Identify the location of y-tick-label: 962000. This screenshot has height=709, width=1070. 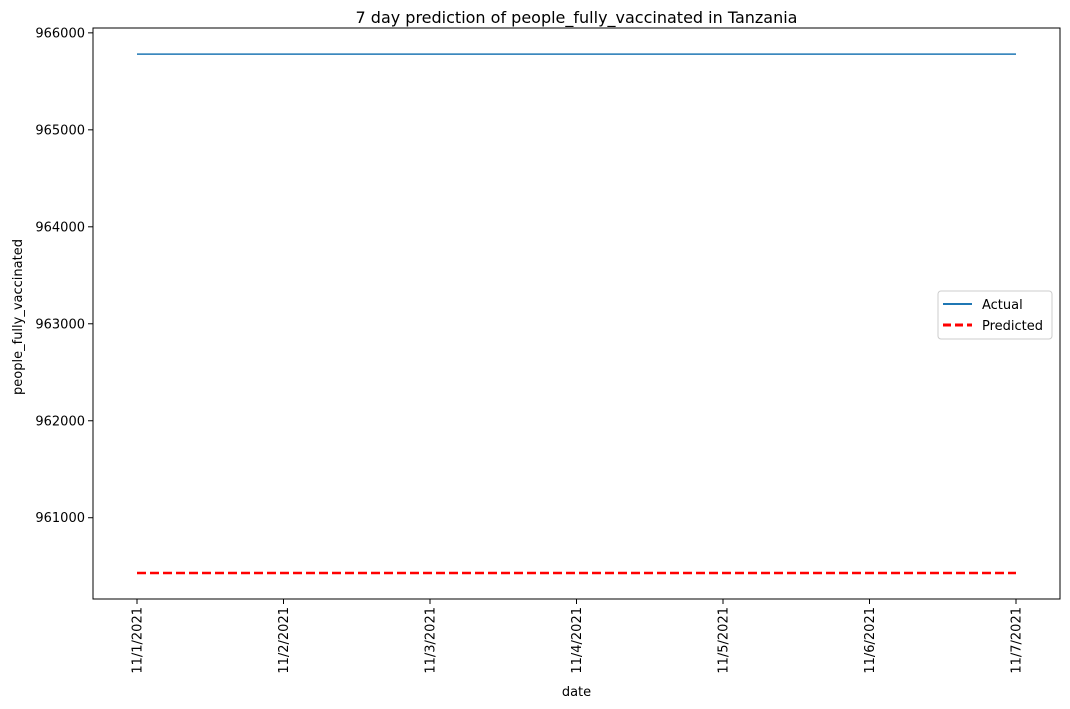
(60, 421).